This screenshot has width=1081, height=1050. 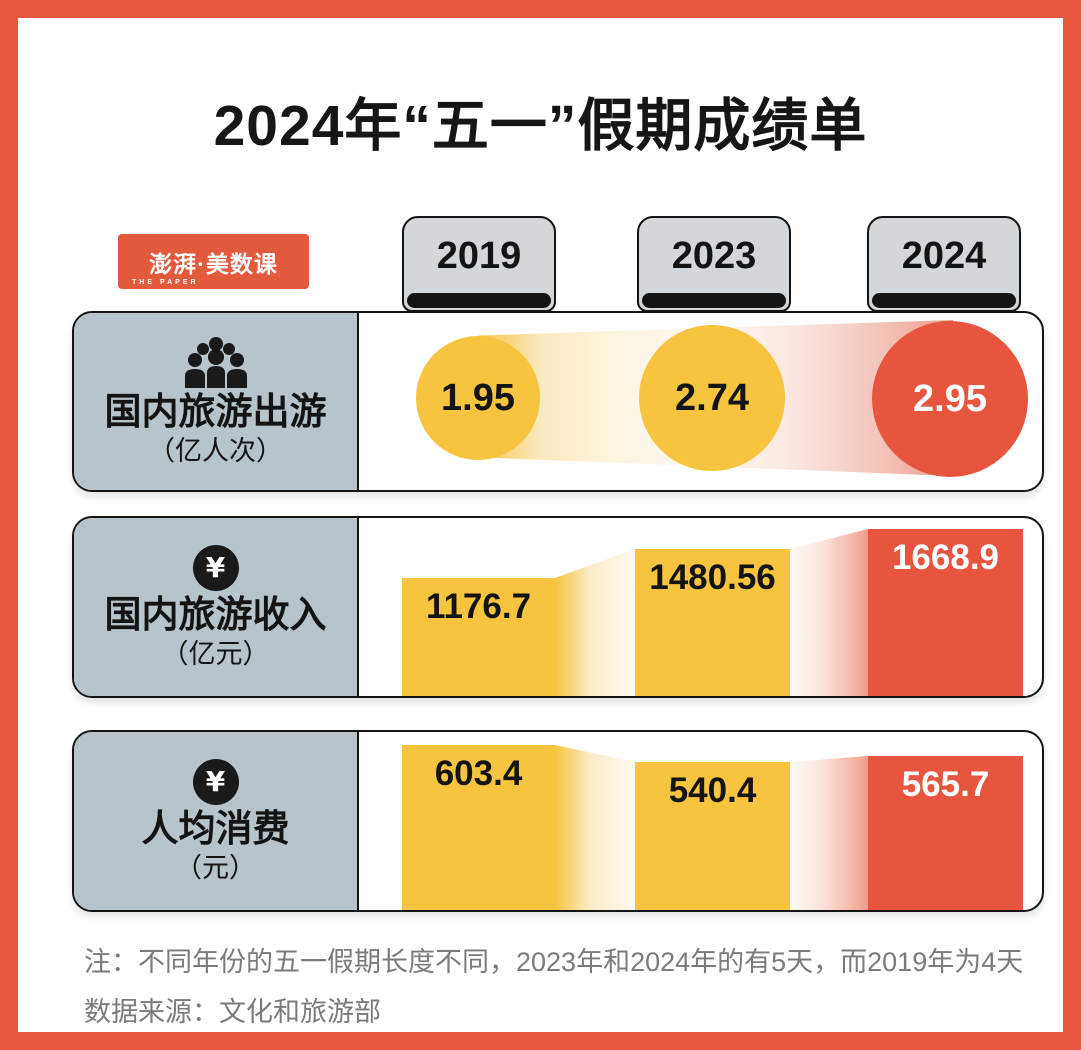 I want to click on page-title: 2024年“五一”假期成绩单, so click(x=540, y=126).